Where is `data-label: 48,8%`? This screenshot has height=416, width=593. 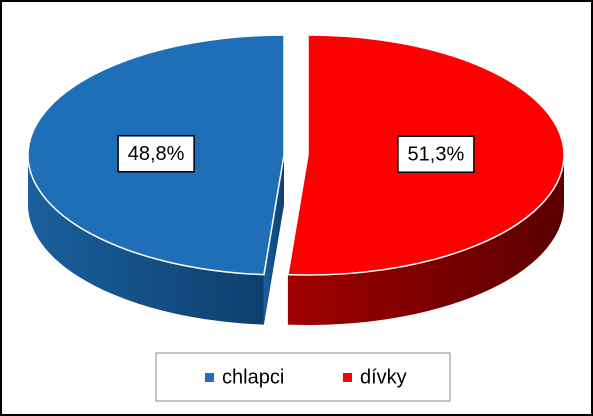
data-label: 48,8% is located at coordinates (156, 154).